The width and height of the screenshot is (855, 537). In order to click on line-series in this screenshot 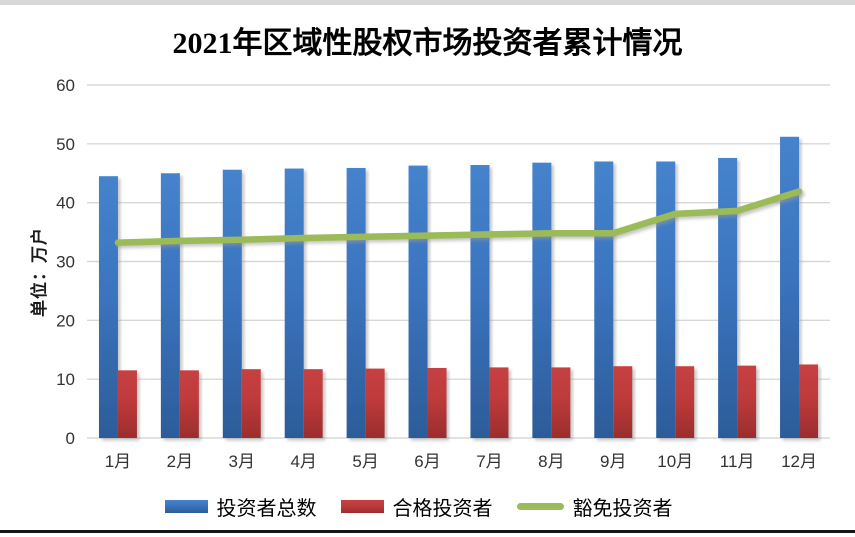, I will do `click(458, 217)`.